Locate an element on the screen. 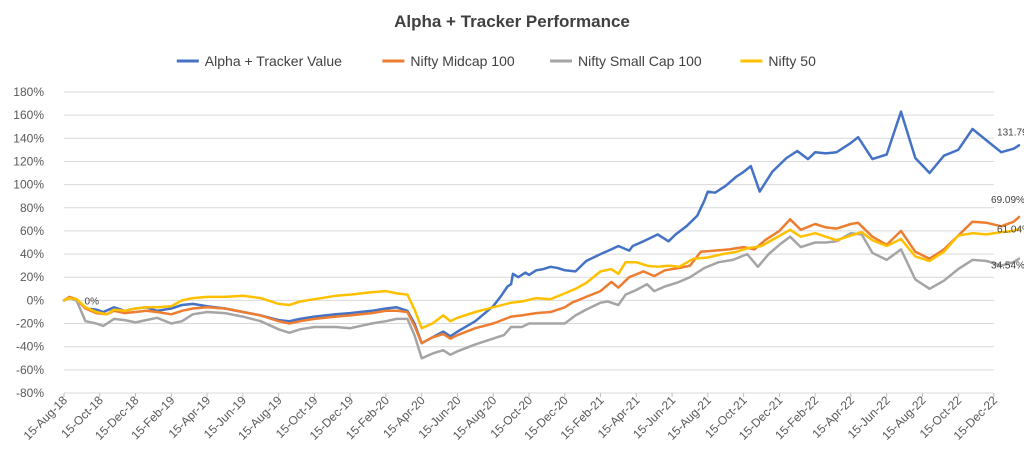 The width and height of the screenshot is (1024, 476). legend-item: Nifty Small Cap 100 is located at coordinates (626, 61).